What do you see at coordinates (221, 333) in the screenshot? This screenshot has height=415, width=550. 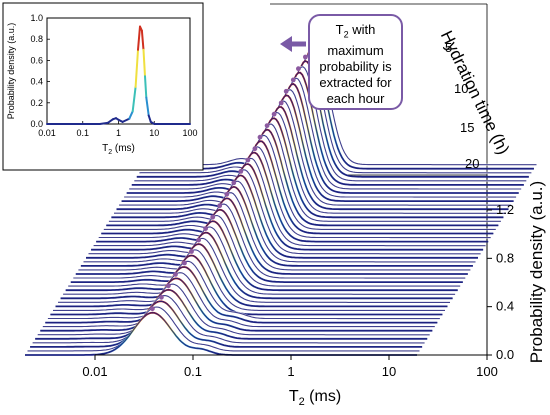 I see `curve-fill` at bounding box center [221, 333].